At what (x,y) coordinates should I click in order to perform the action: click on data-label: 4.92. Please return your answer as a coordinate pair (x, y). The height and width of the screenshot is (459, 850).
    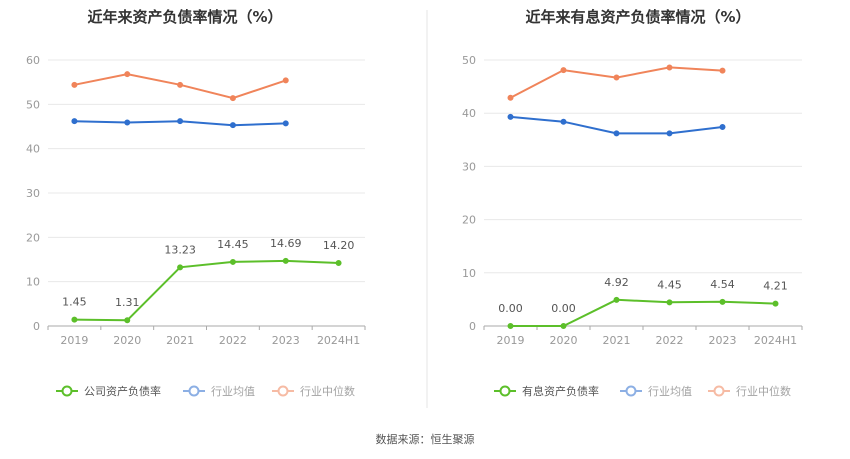
    Looking at the image, I should click on (616, 282).